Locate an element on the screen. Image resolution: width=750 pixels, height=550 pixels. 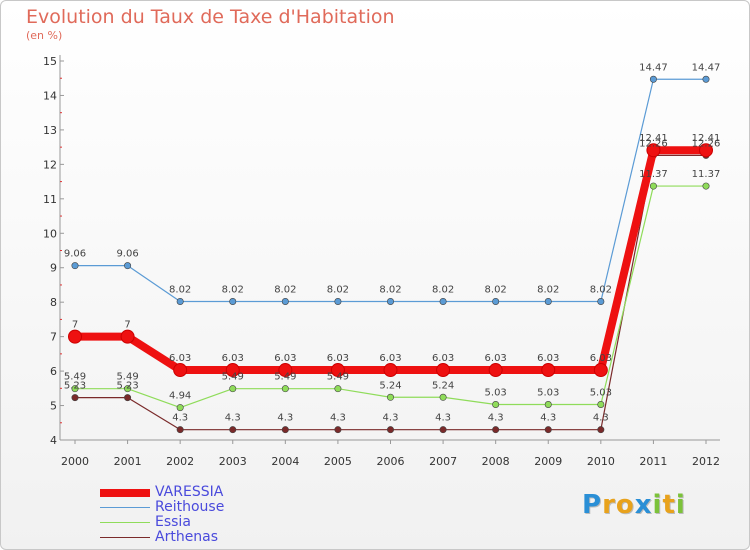
x-tick-label: 2009 is located at coordinates (548, 461).